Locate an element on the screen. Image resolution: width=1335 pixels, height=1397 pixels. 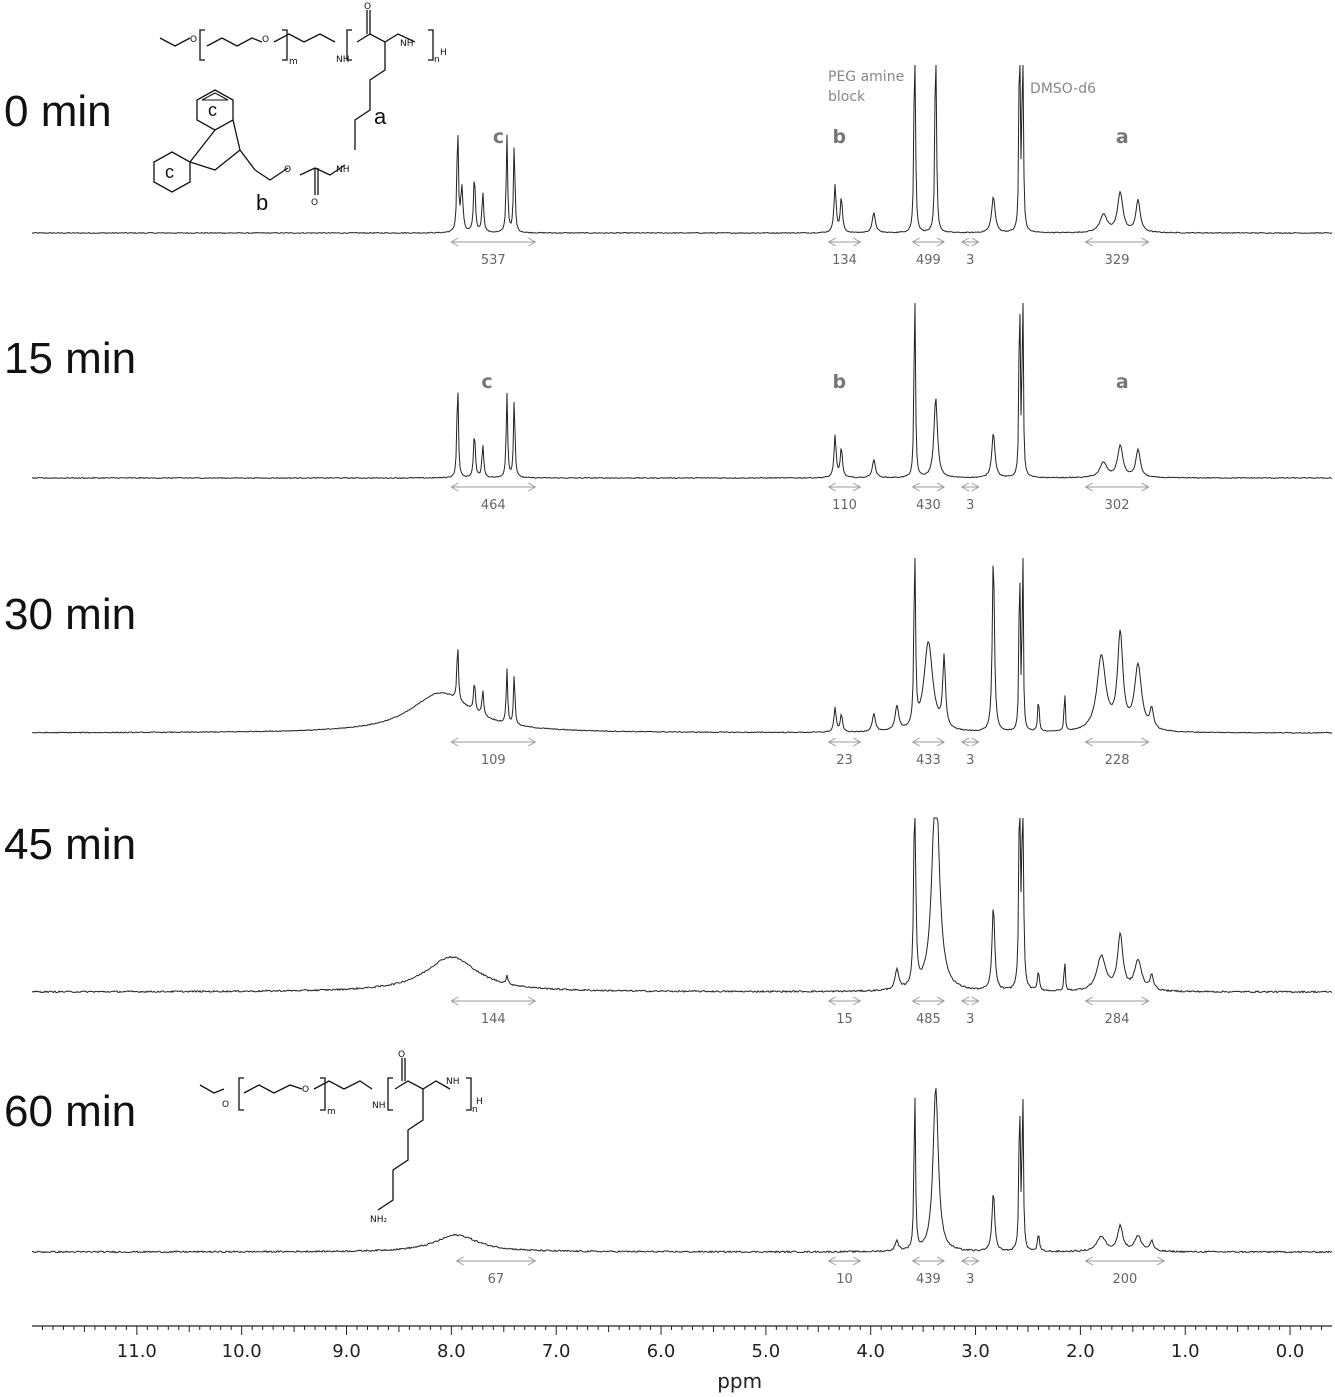
spectrum-3: 45 min 144 15 485 3 284 is located at coordinates (668, 922).